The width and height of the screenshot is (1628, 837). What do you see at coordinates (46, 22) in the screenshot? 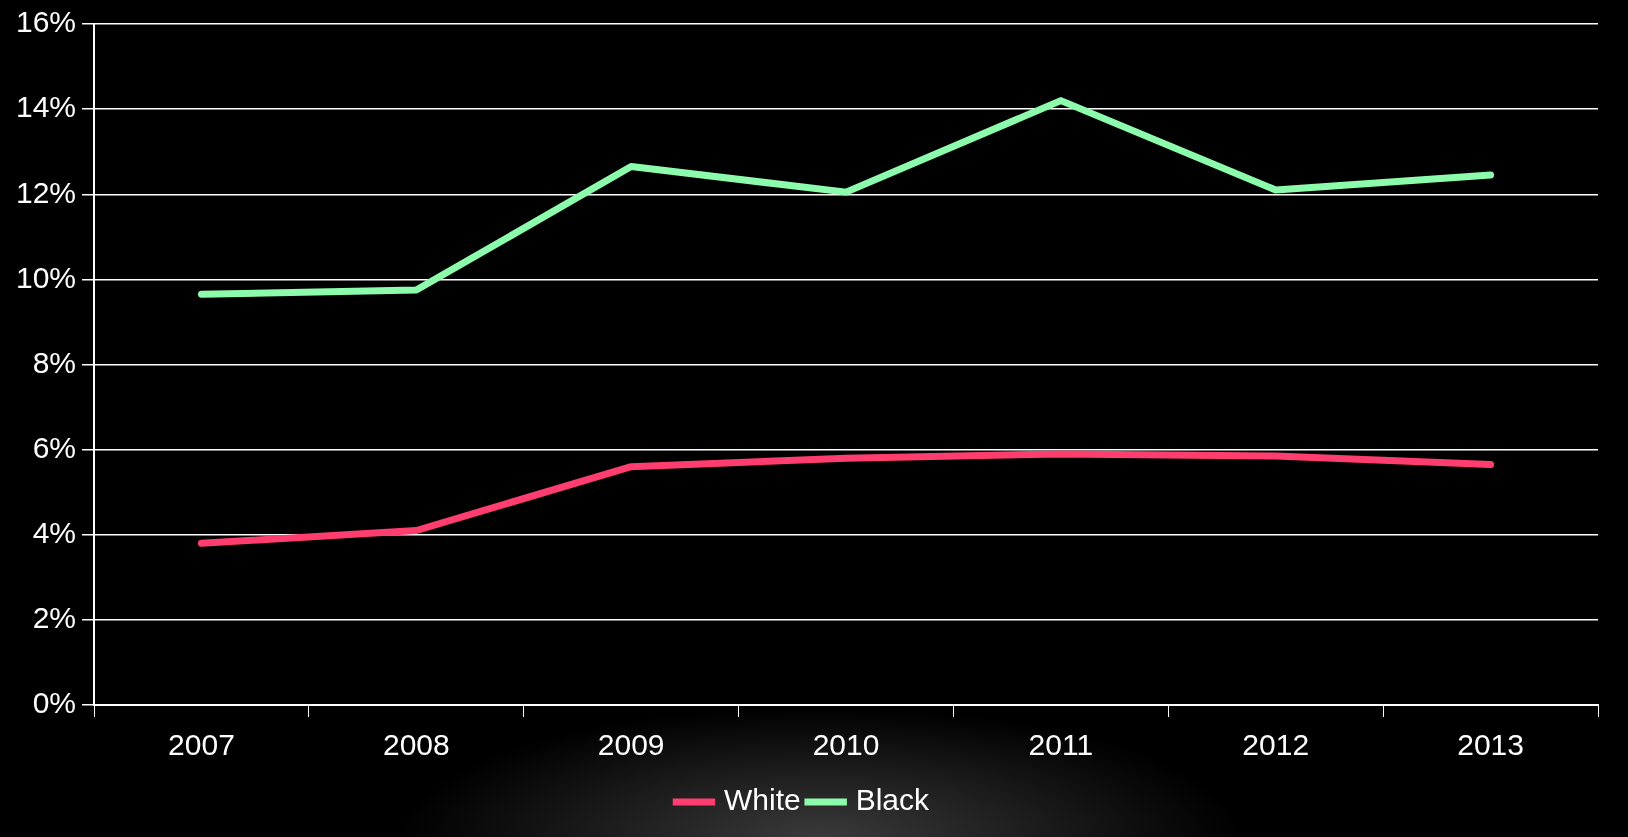
I see `y-tick-label: 16%` at bounding box center [46, 22].